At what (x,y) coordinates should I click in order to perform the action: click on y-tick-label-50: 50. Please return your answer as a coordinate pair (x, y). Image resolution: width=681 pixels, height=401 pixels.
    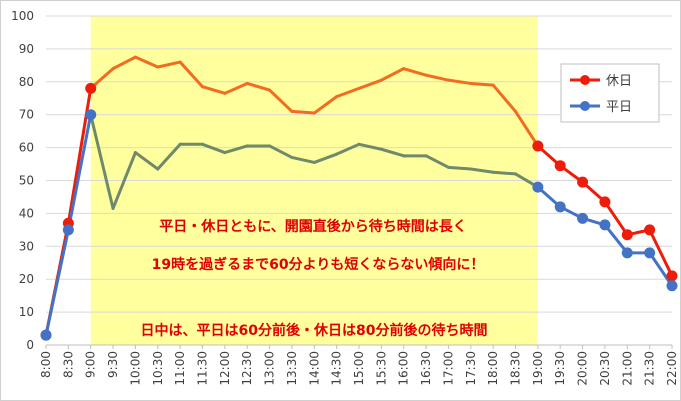
    Looking at the image, I should click on (26, 181).